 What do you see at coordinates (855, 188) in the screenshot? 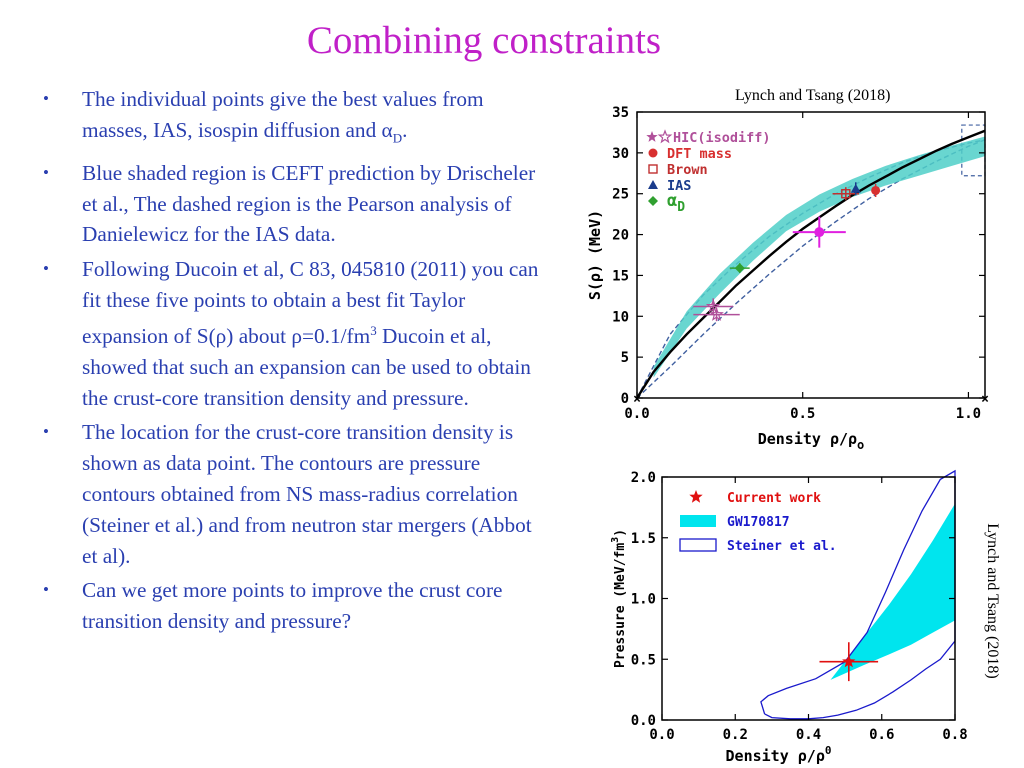
I see `data-point-ias` at bounding box center [855, 188].